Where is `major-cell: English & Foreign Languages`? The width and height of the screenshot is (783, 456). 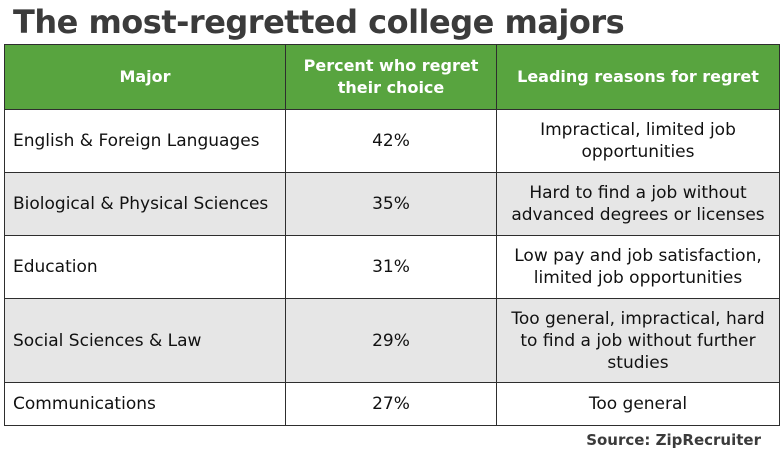
major-cell: English & Foreign Languages is located at coordinates (145, 141).